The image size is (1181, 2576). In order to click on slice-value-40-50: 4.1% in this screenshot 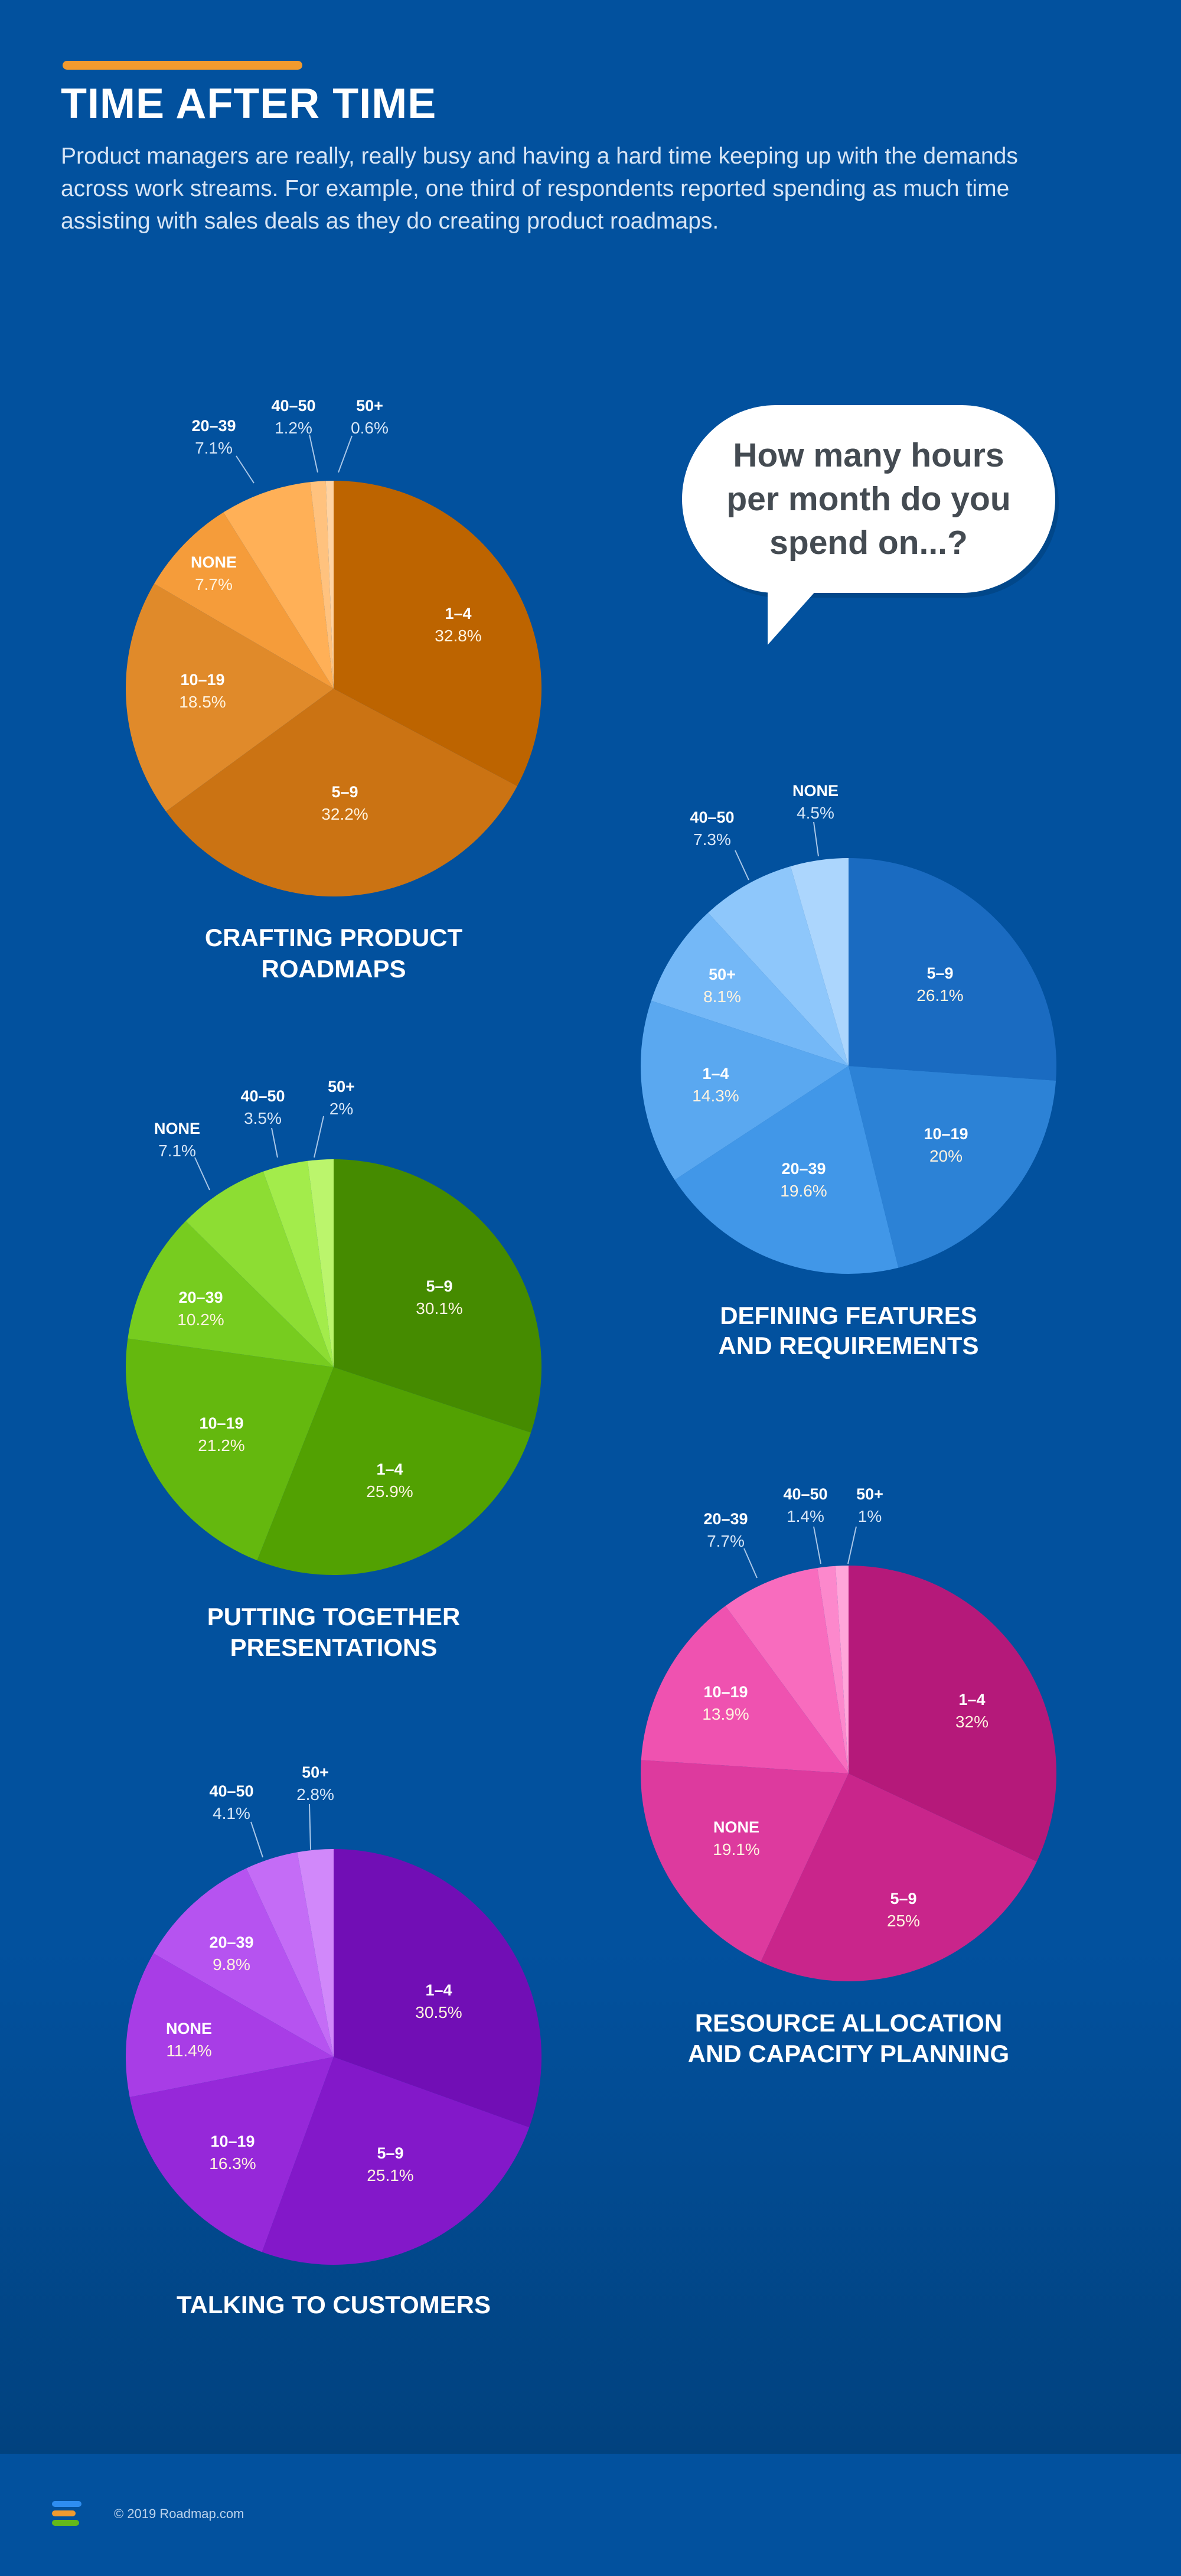, I will do `click(232, 1813)`.